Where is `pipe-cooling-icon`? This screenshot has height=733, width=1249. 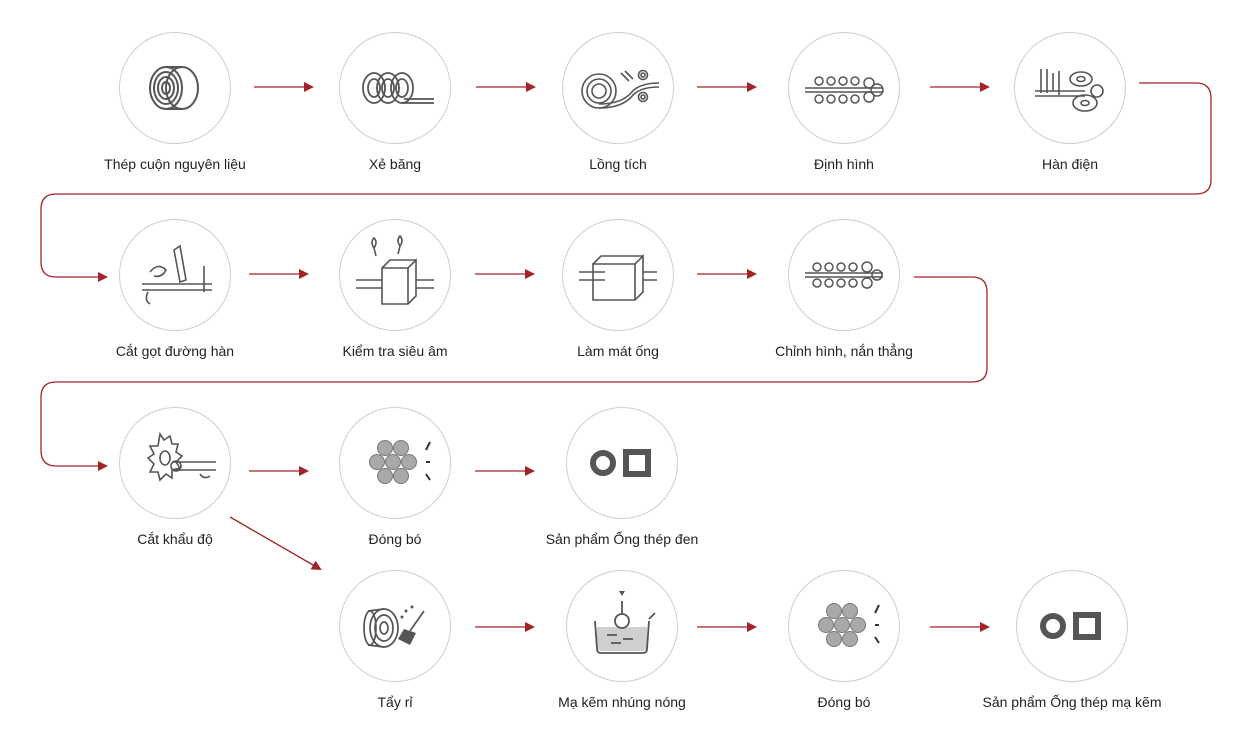 pipe-cooling-icon is located at coordinates (618, 277).